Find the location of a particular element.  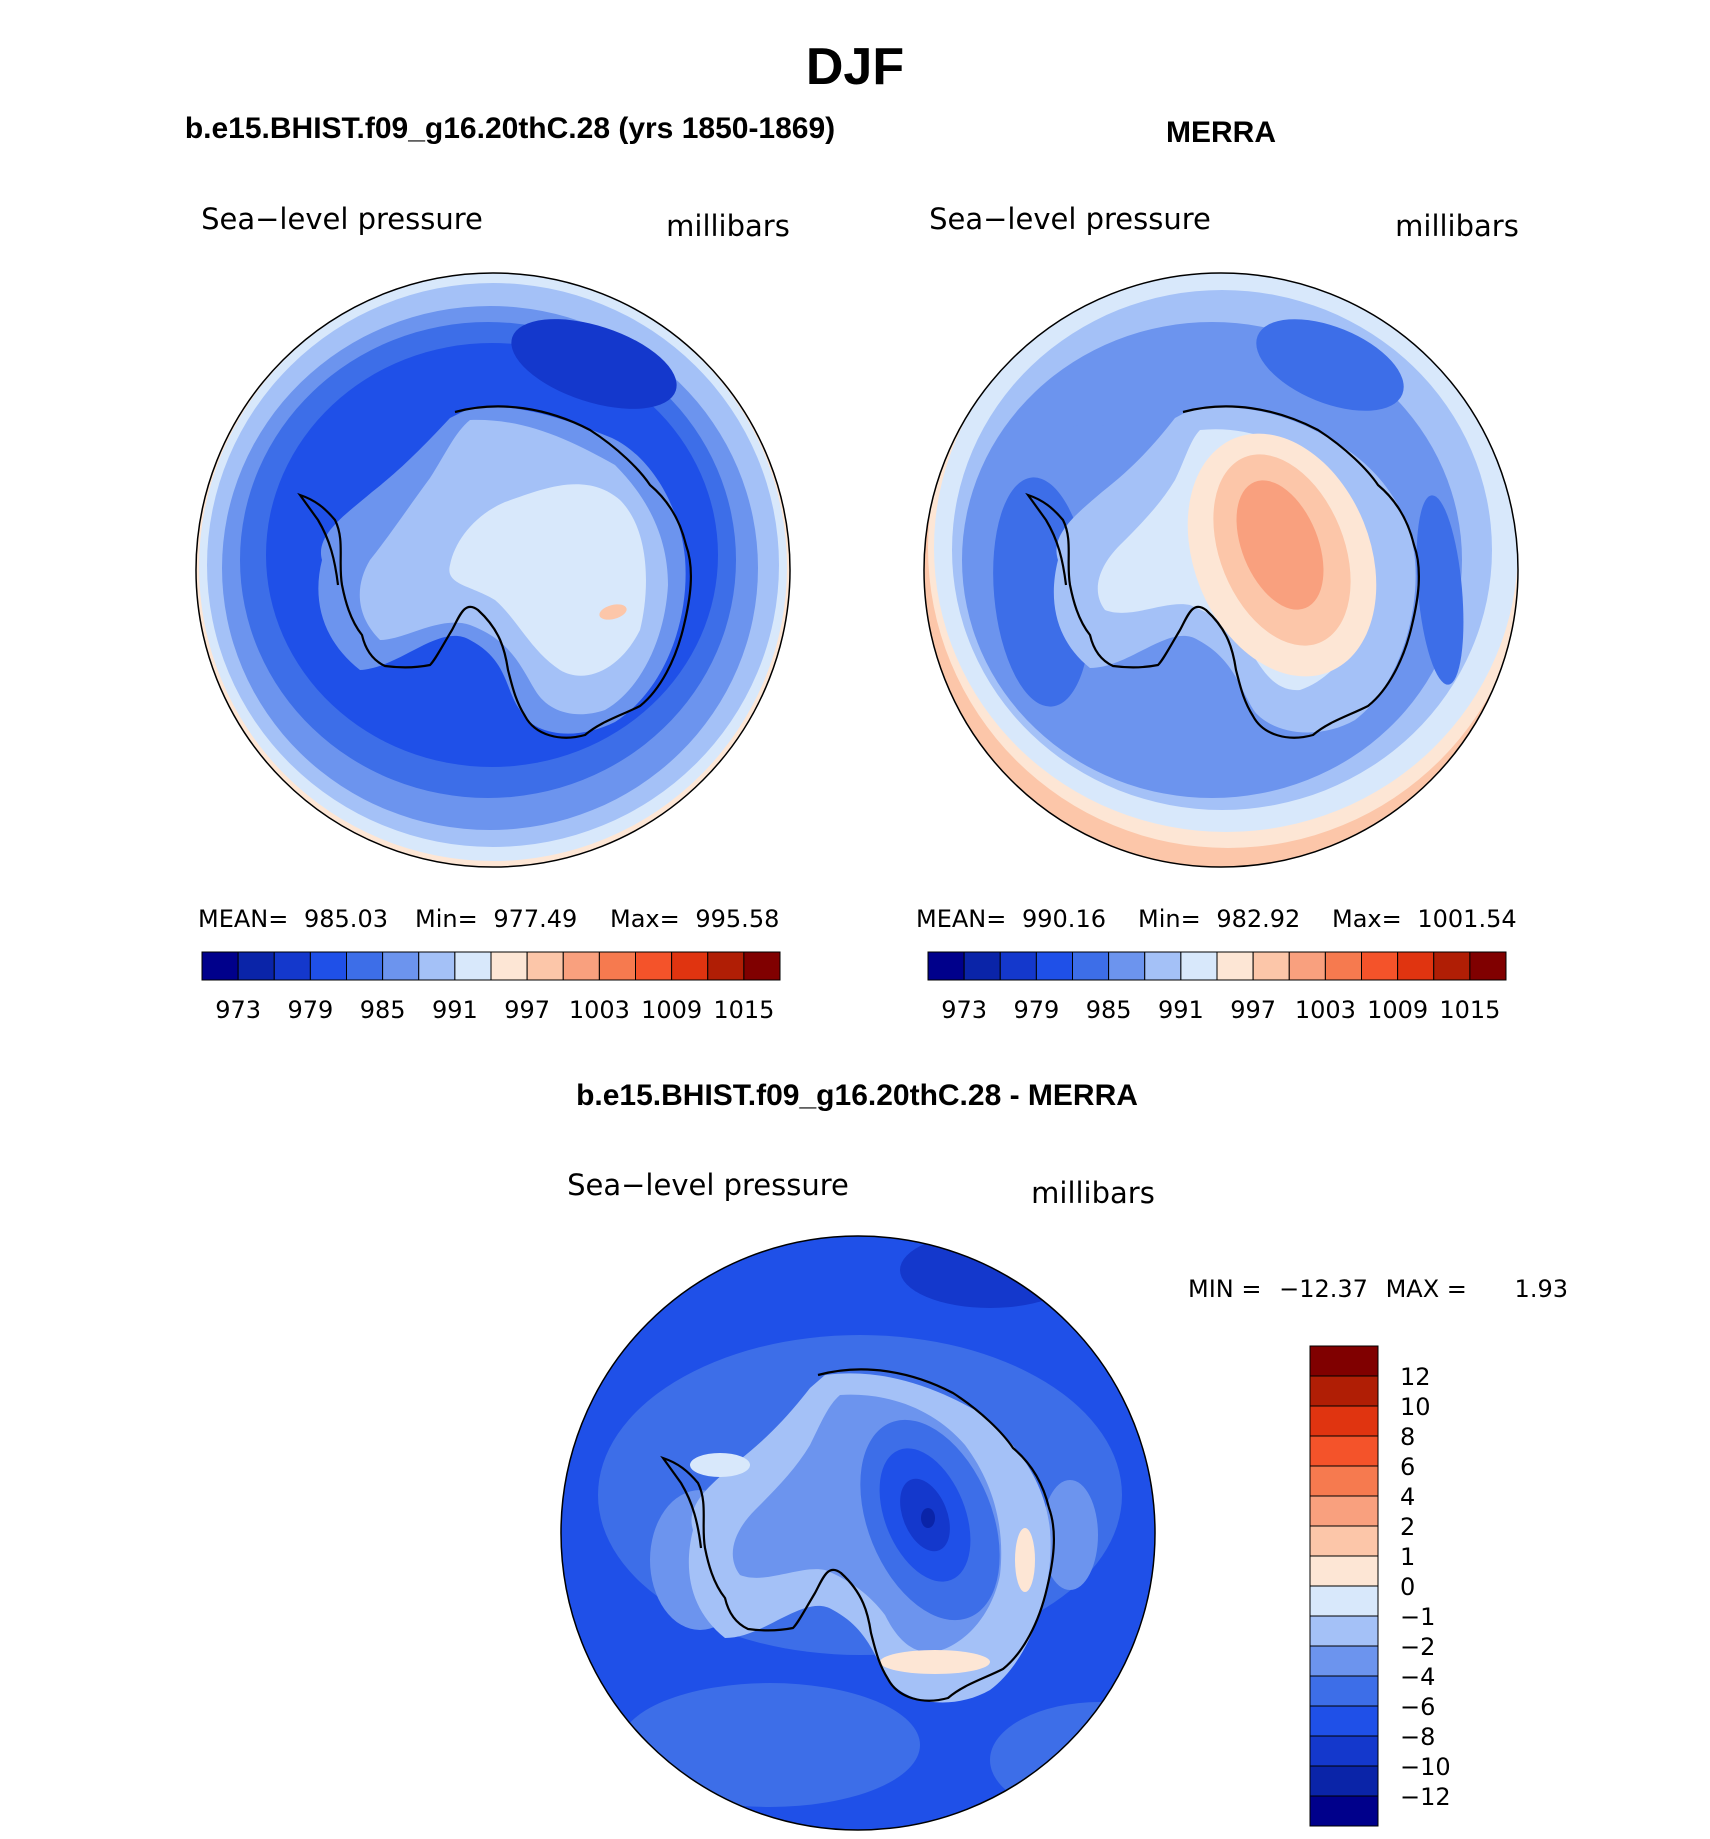

colorbar-2-tick-label: 997 is located at coordinates (1253, 1010).